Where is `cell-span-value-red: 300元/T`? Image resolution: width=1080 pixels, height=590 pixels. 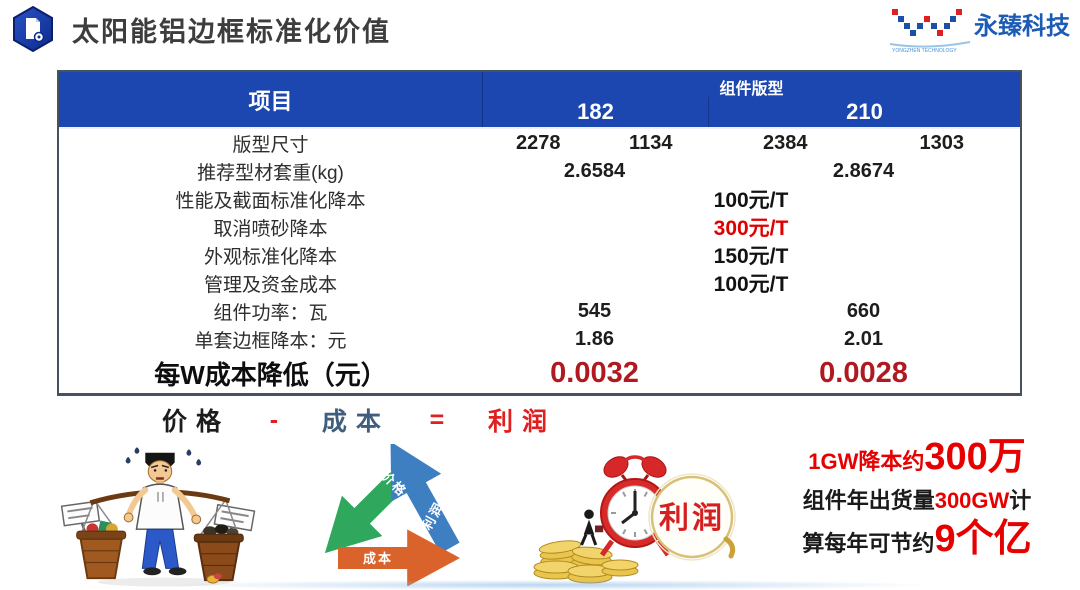 cell-span-value-red: 300元/T is located at coordinates (751, 228).